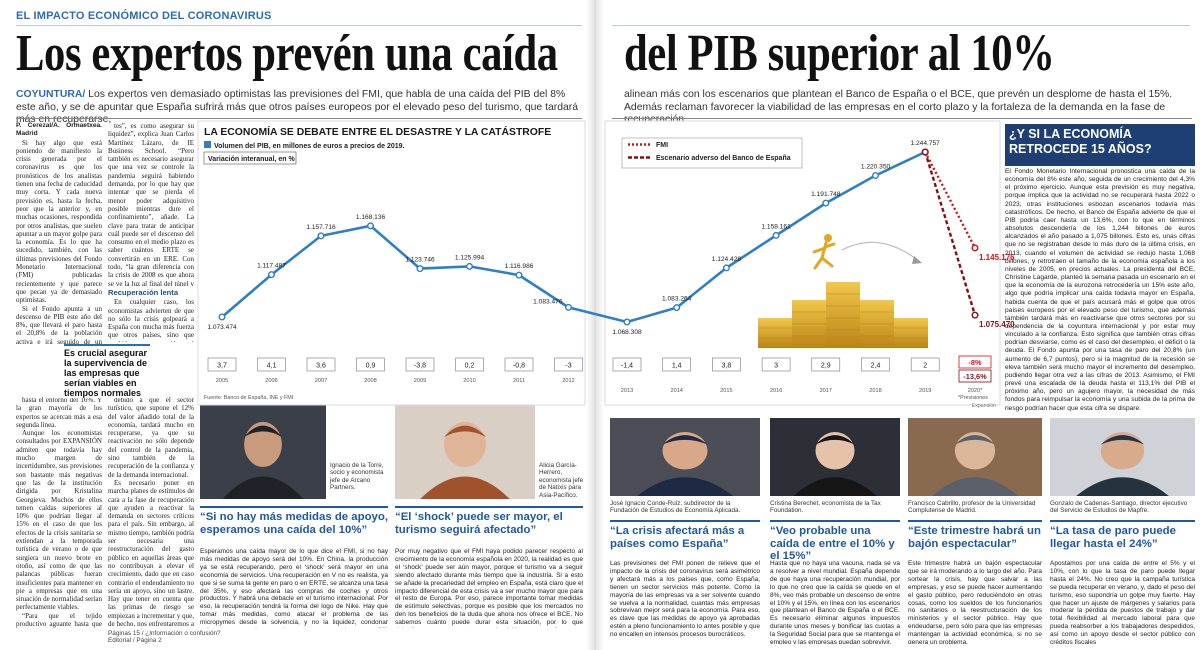 This screenshot has width=1200, height=650. Describe the element at coordinates (420, 260) in the screenshot. I see `data-label: 1.123.746` at that location.